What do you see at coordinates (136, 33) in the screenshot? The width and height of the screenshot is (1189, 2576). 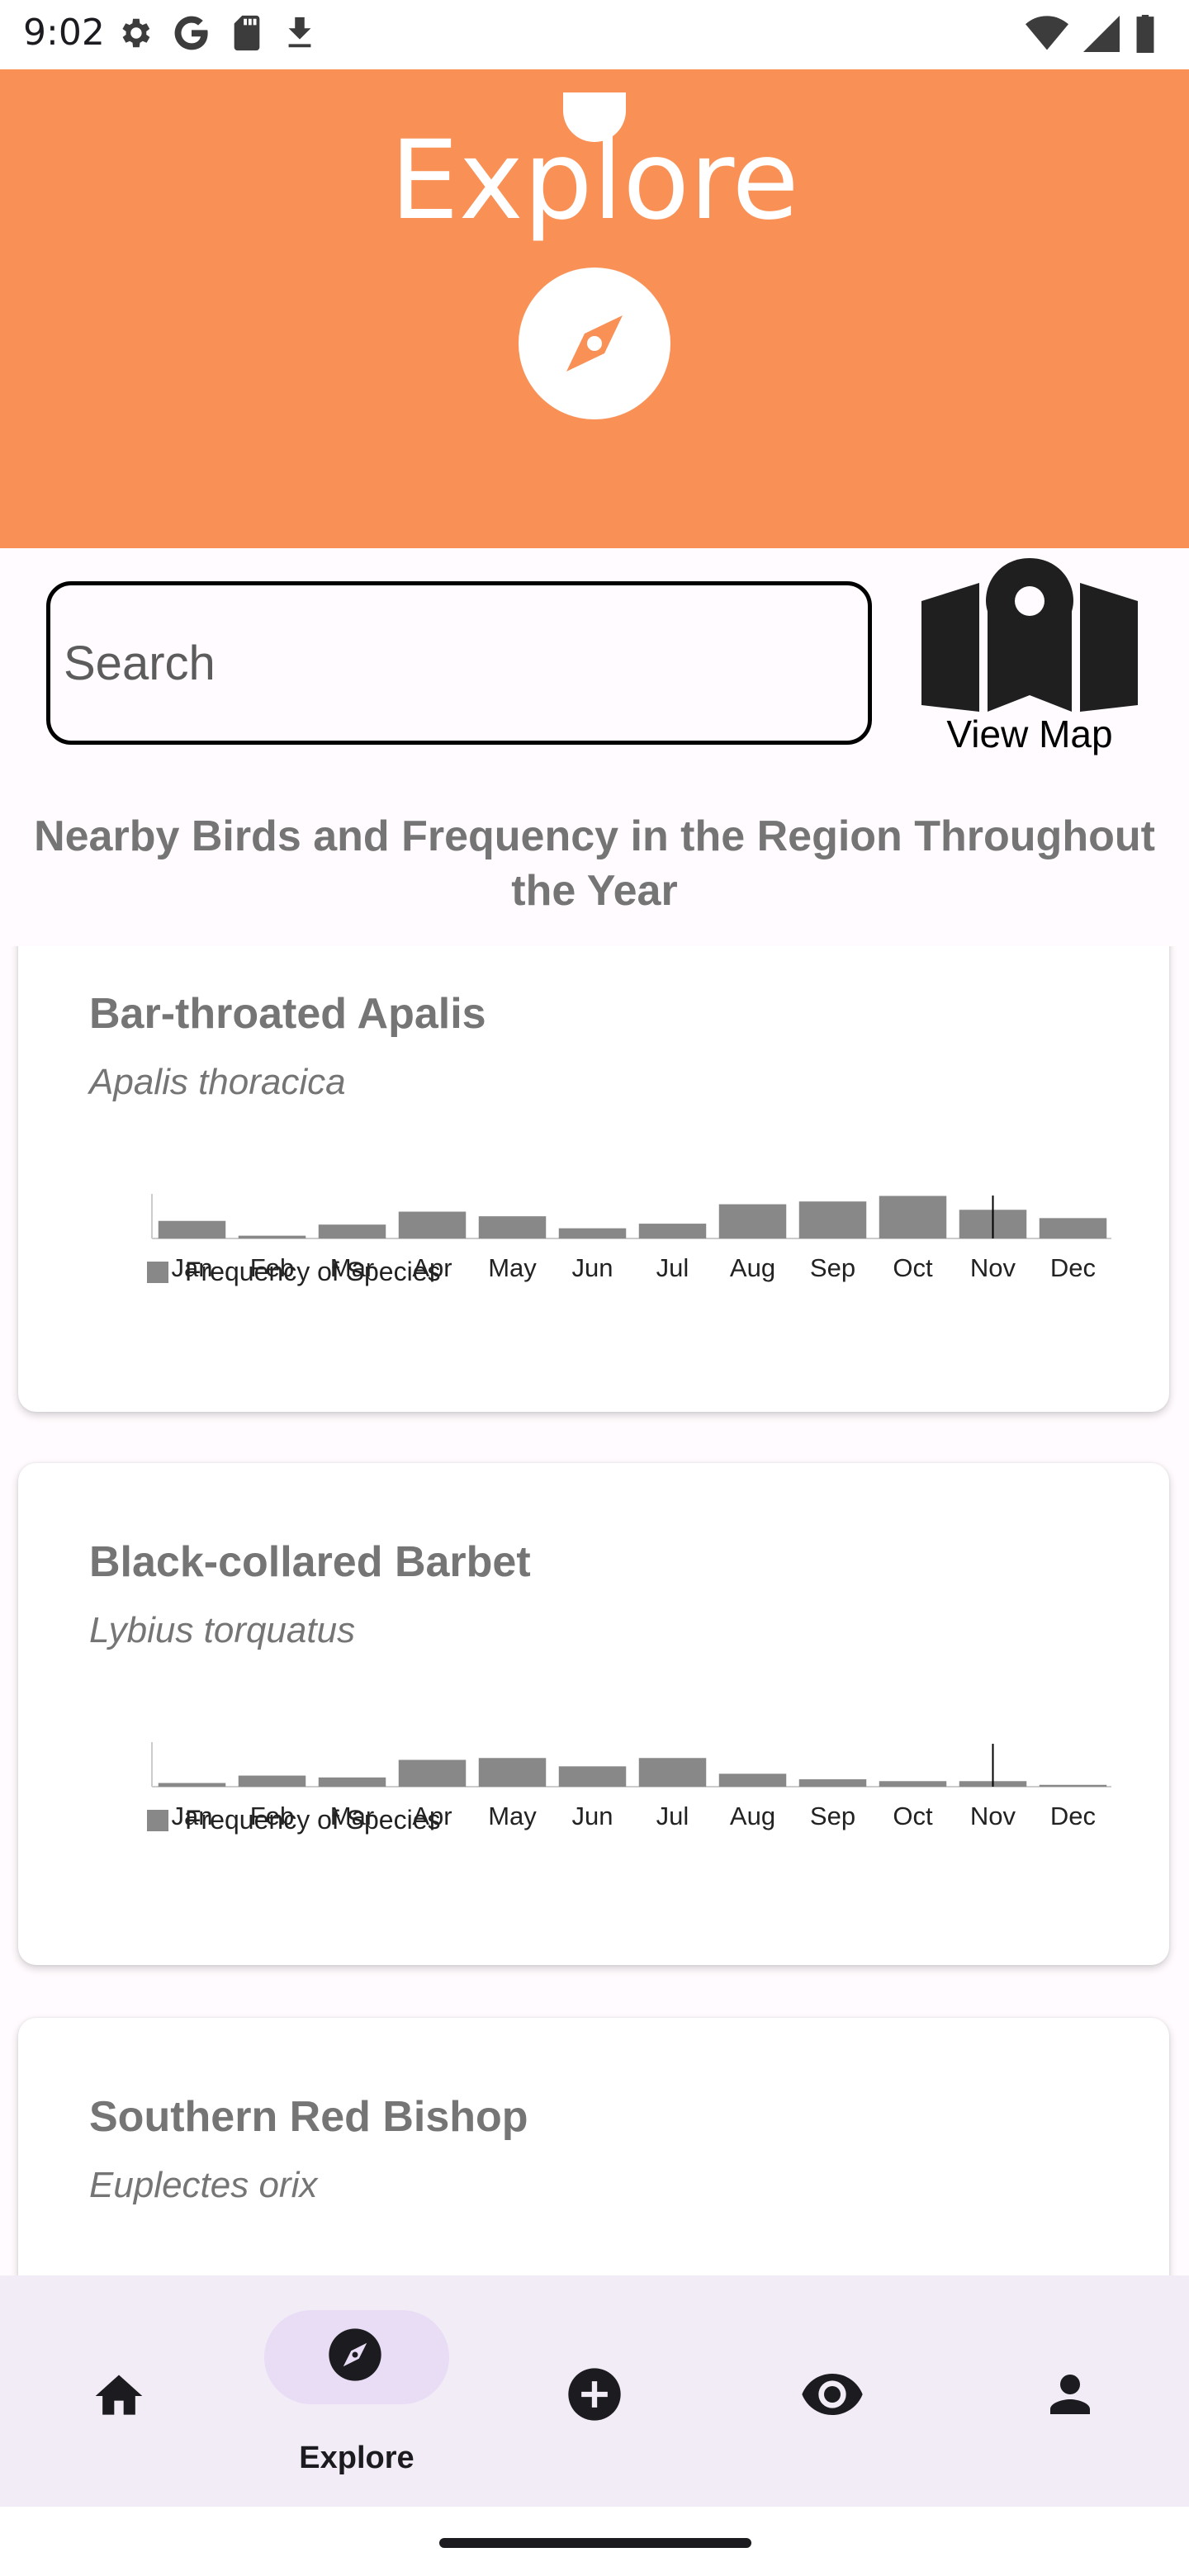 I see `gear-icon` at bounding box center [136, 33].